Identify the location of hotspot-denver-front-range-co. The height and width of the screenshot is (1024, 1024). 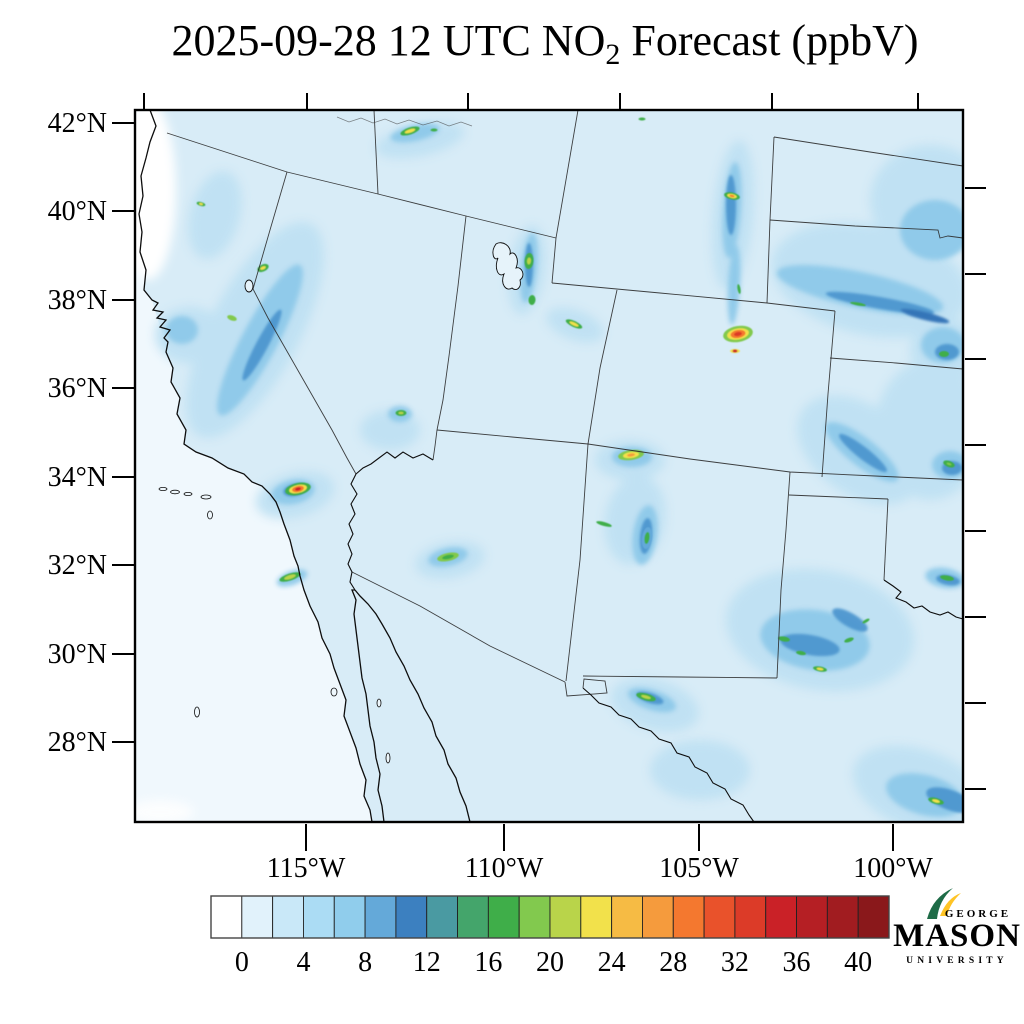
(732, 196).